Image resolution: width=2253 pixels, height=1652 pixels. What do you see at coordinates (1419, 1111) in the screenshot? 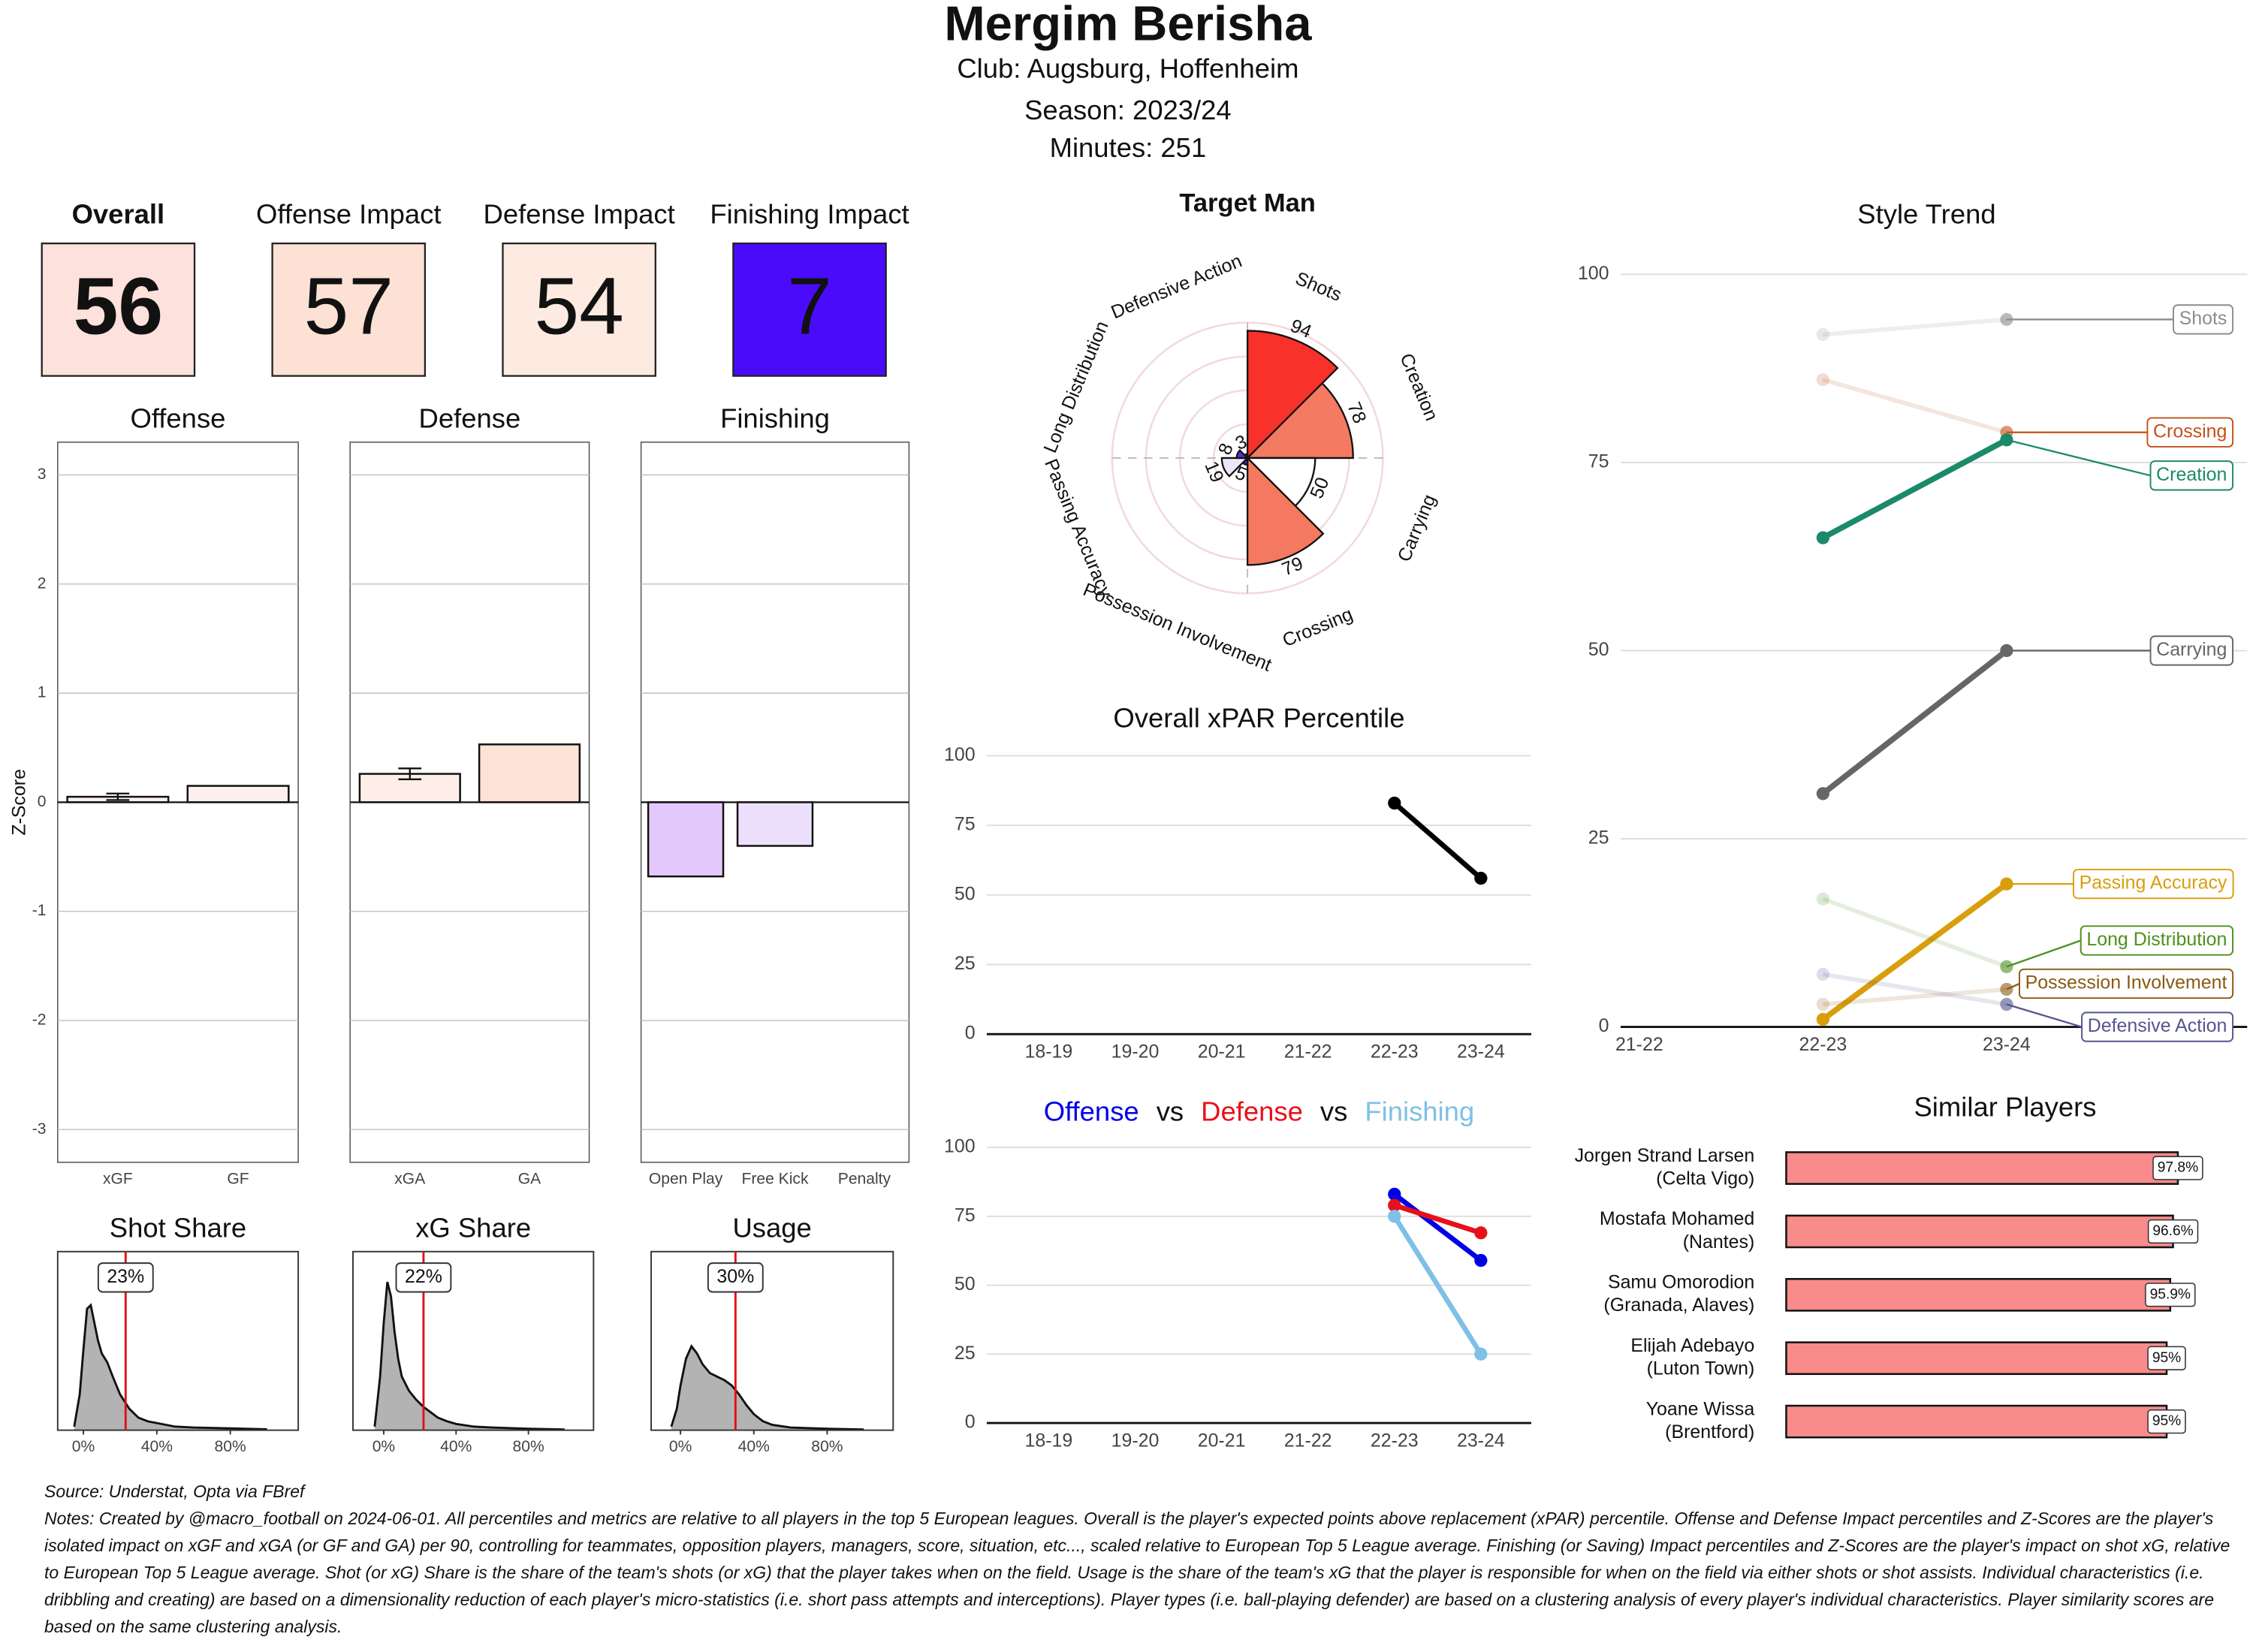
I see `legend-entry: Finishing` at bounding box center [1419, 1111].